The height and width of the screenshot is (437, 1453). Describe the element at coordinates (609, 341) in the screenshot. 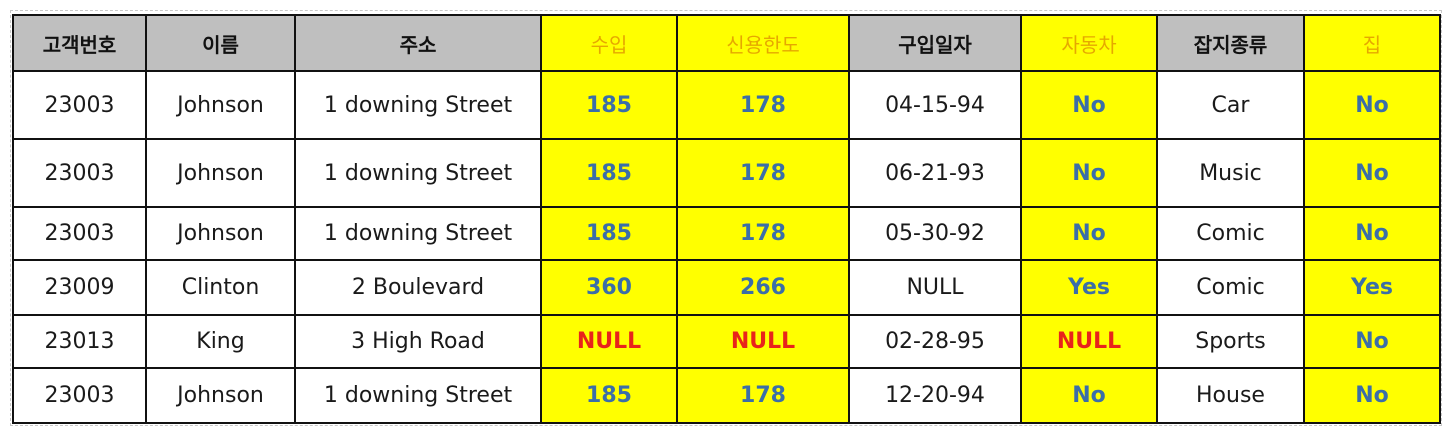

I see `cell-income: NULL` at that location.